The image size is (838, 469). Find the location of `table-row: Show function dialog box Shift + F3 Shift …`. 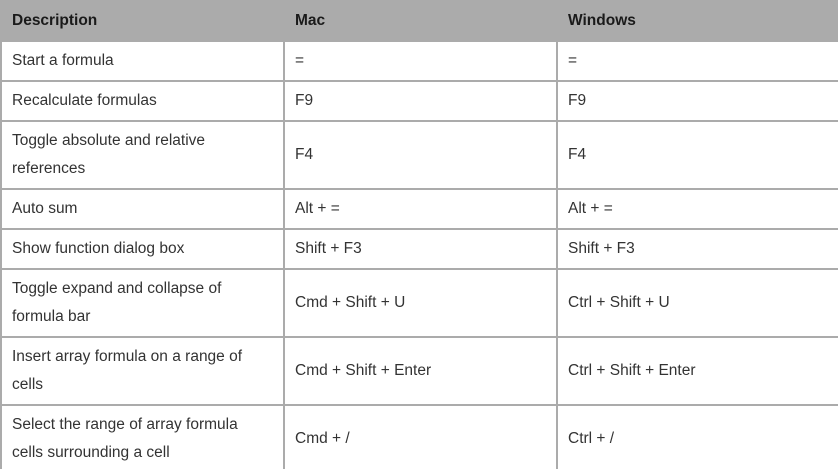

table-row: Show function dialog box Shift + F3 Shift … is located at coordinates (419, 249).